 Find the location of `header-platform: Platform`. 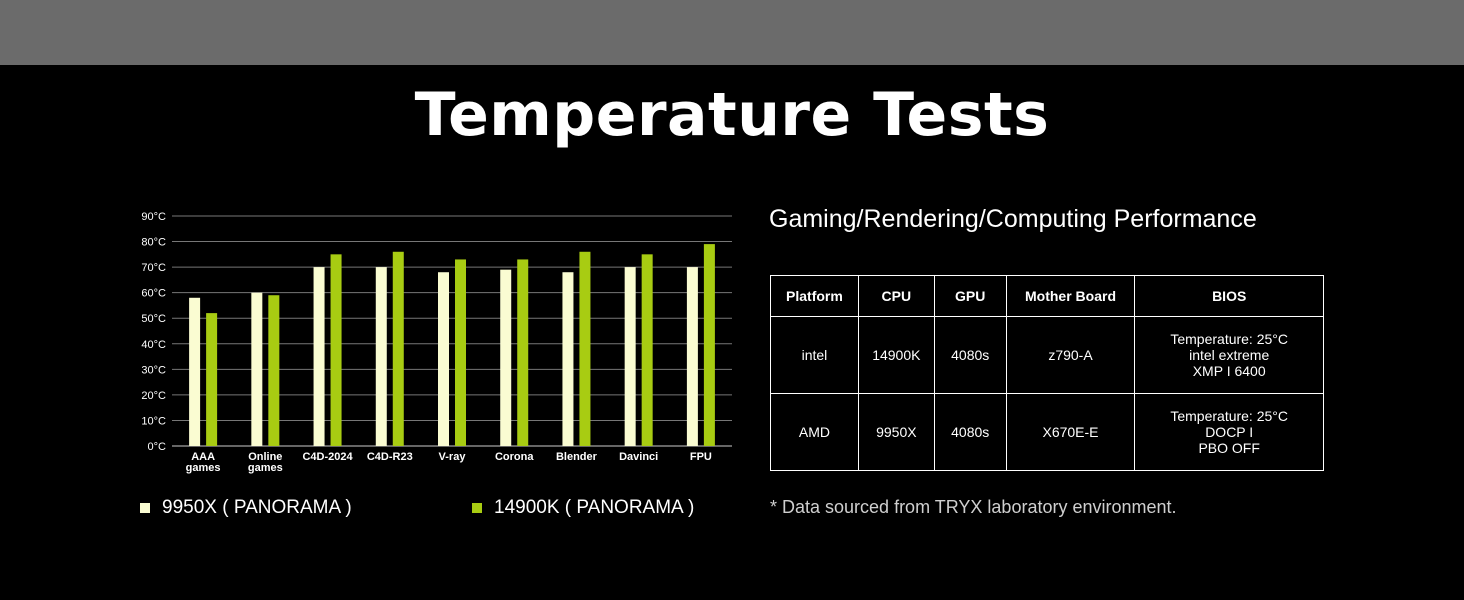

header-platform: Platform is located at coordinates (814, 296).